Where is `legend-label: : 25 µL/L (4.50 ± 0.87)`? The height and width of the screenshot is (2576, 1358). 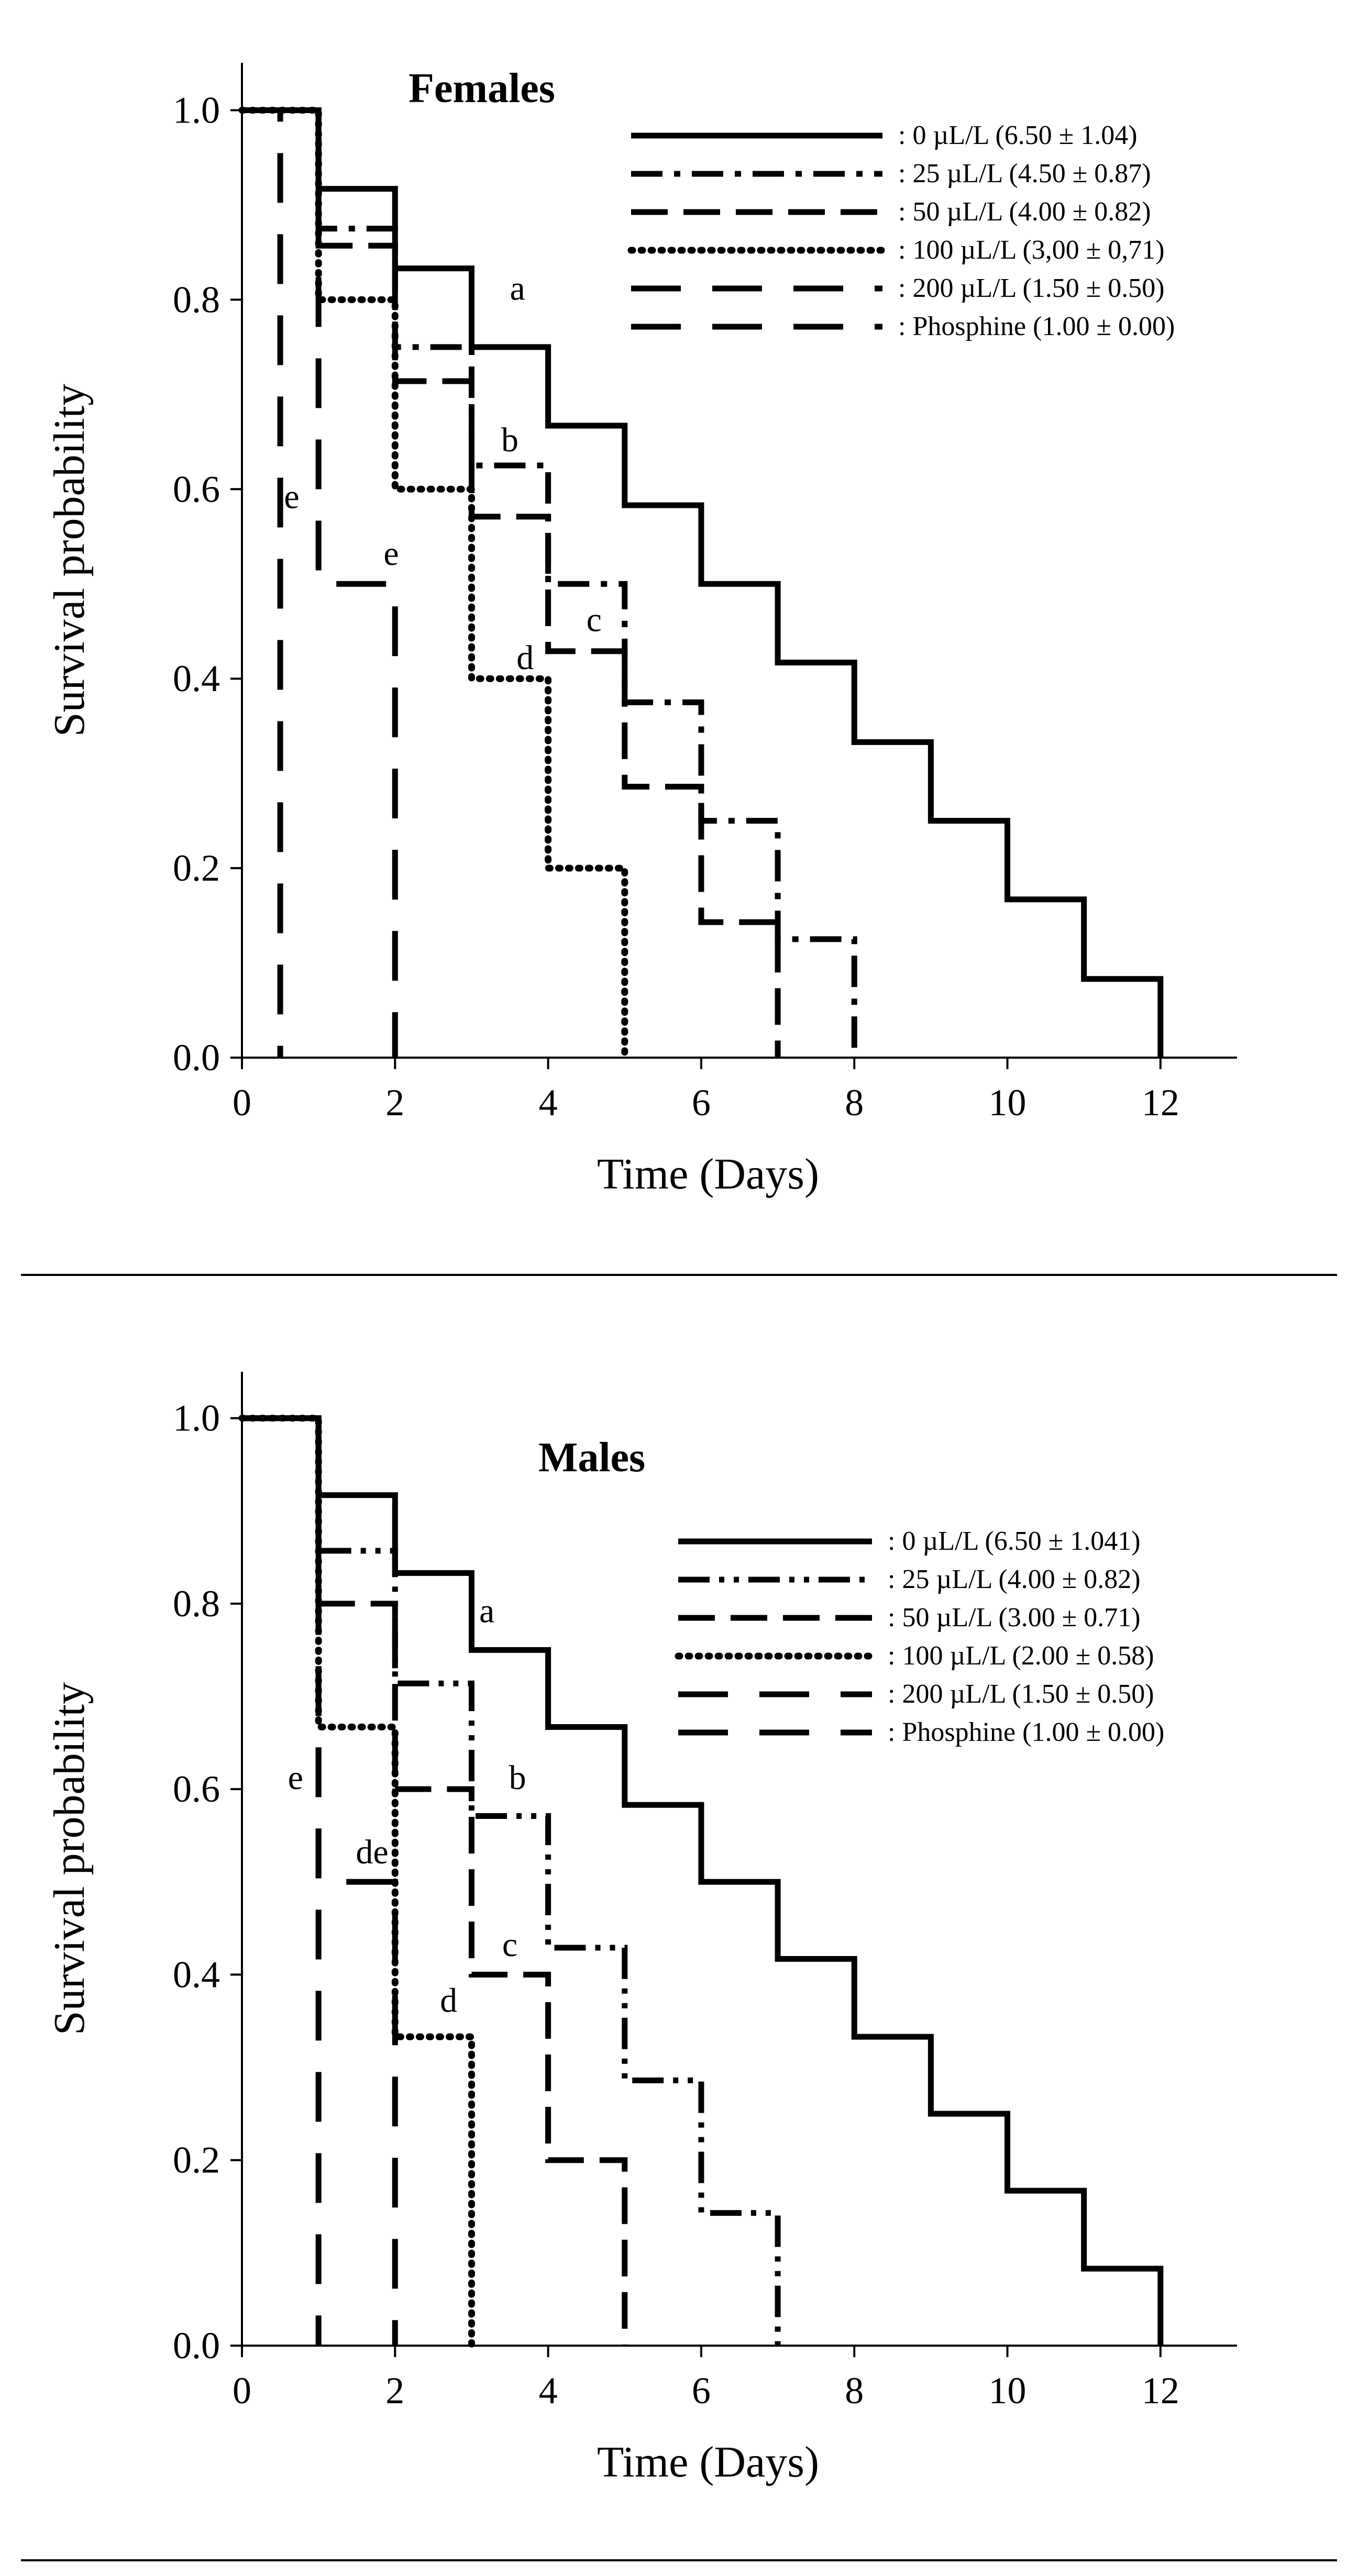
legend-label: : 25 µL/L (4.50 ± 0.87) is located at coordinates (1024, 173).